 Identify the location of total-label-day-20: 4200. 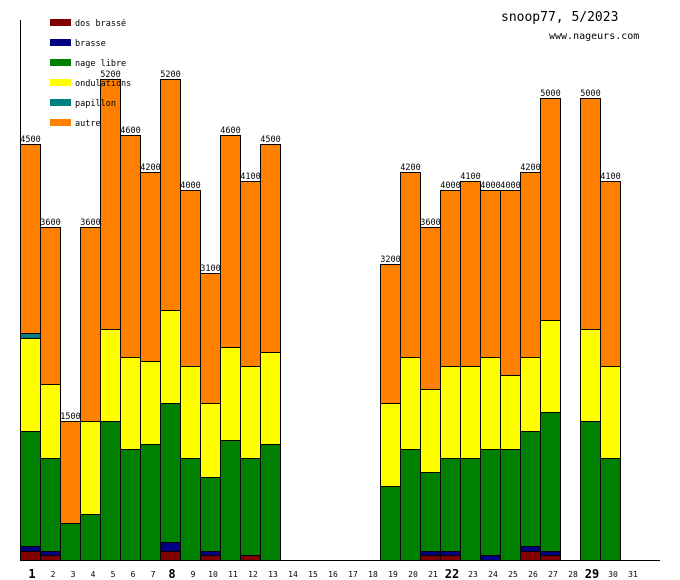
(410, 168).